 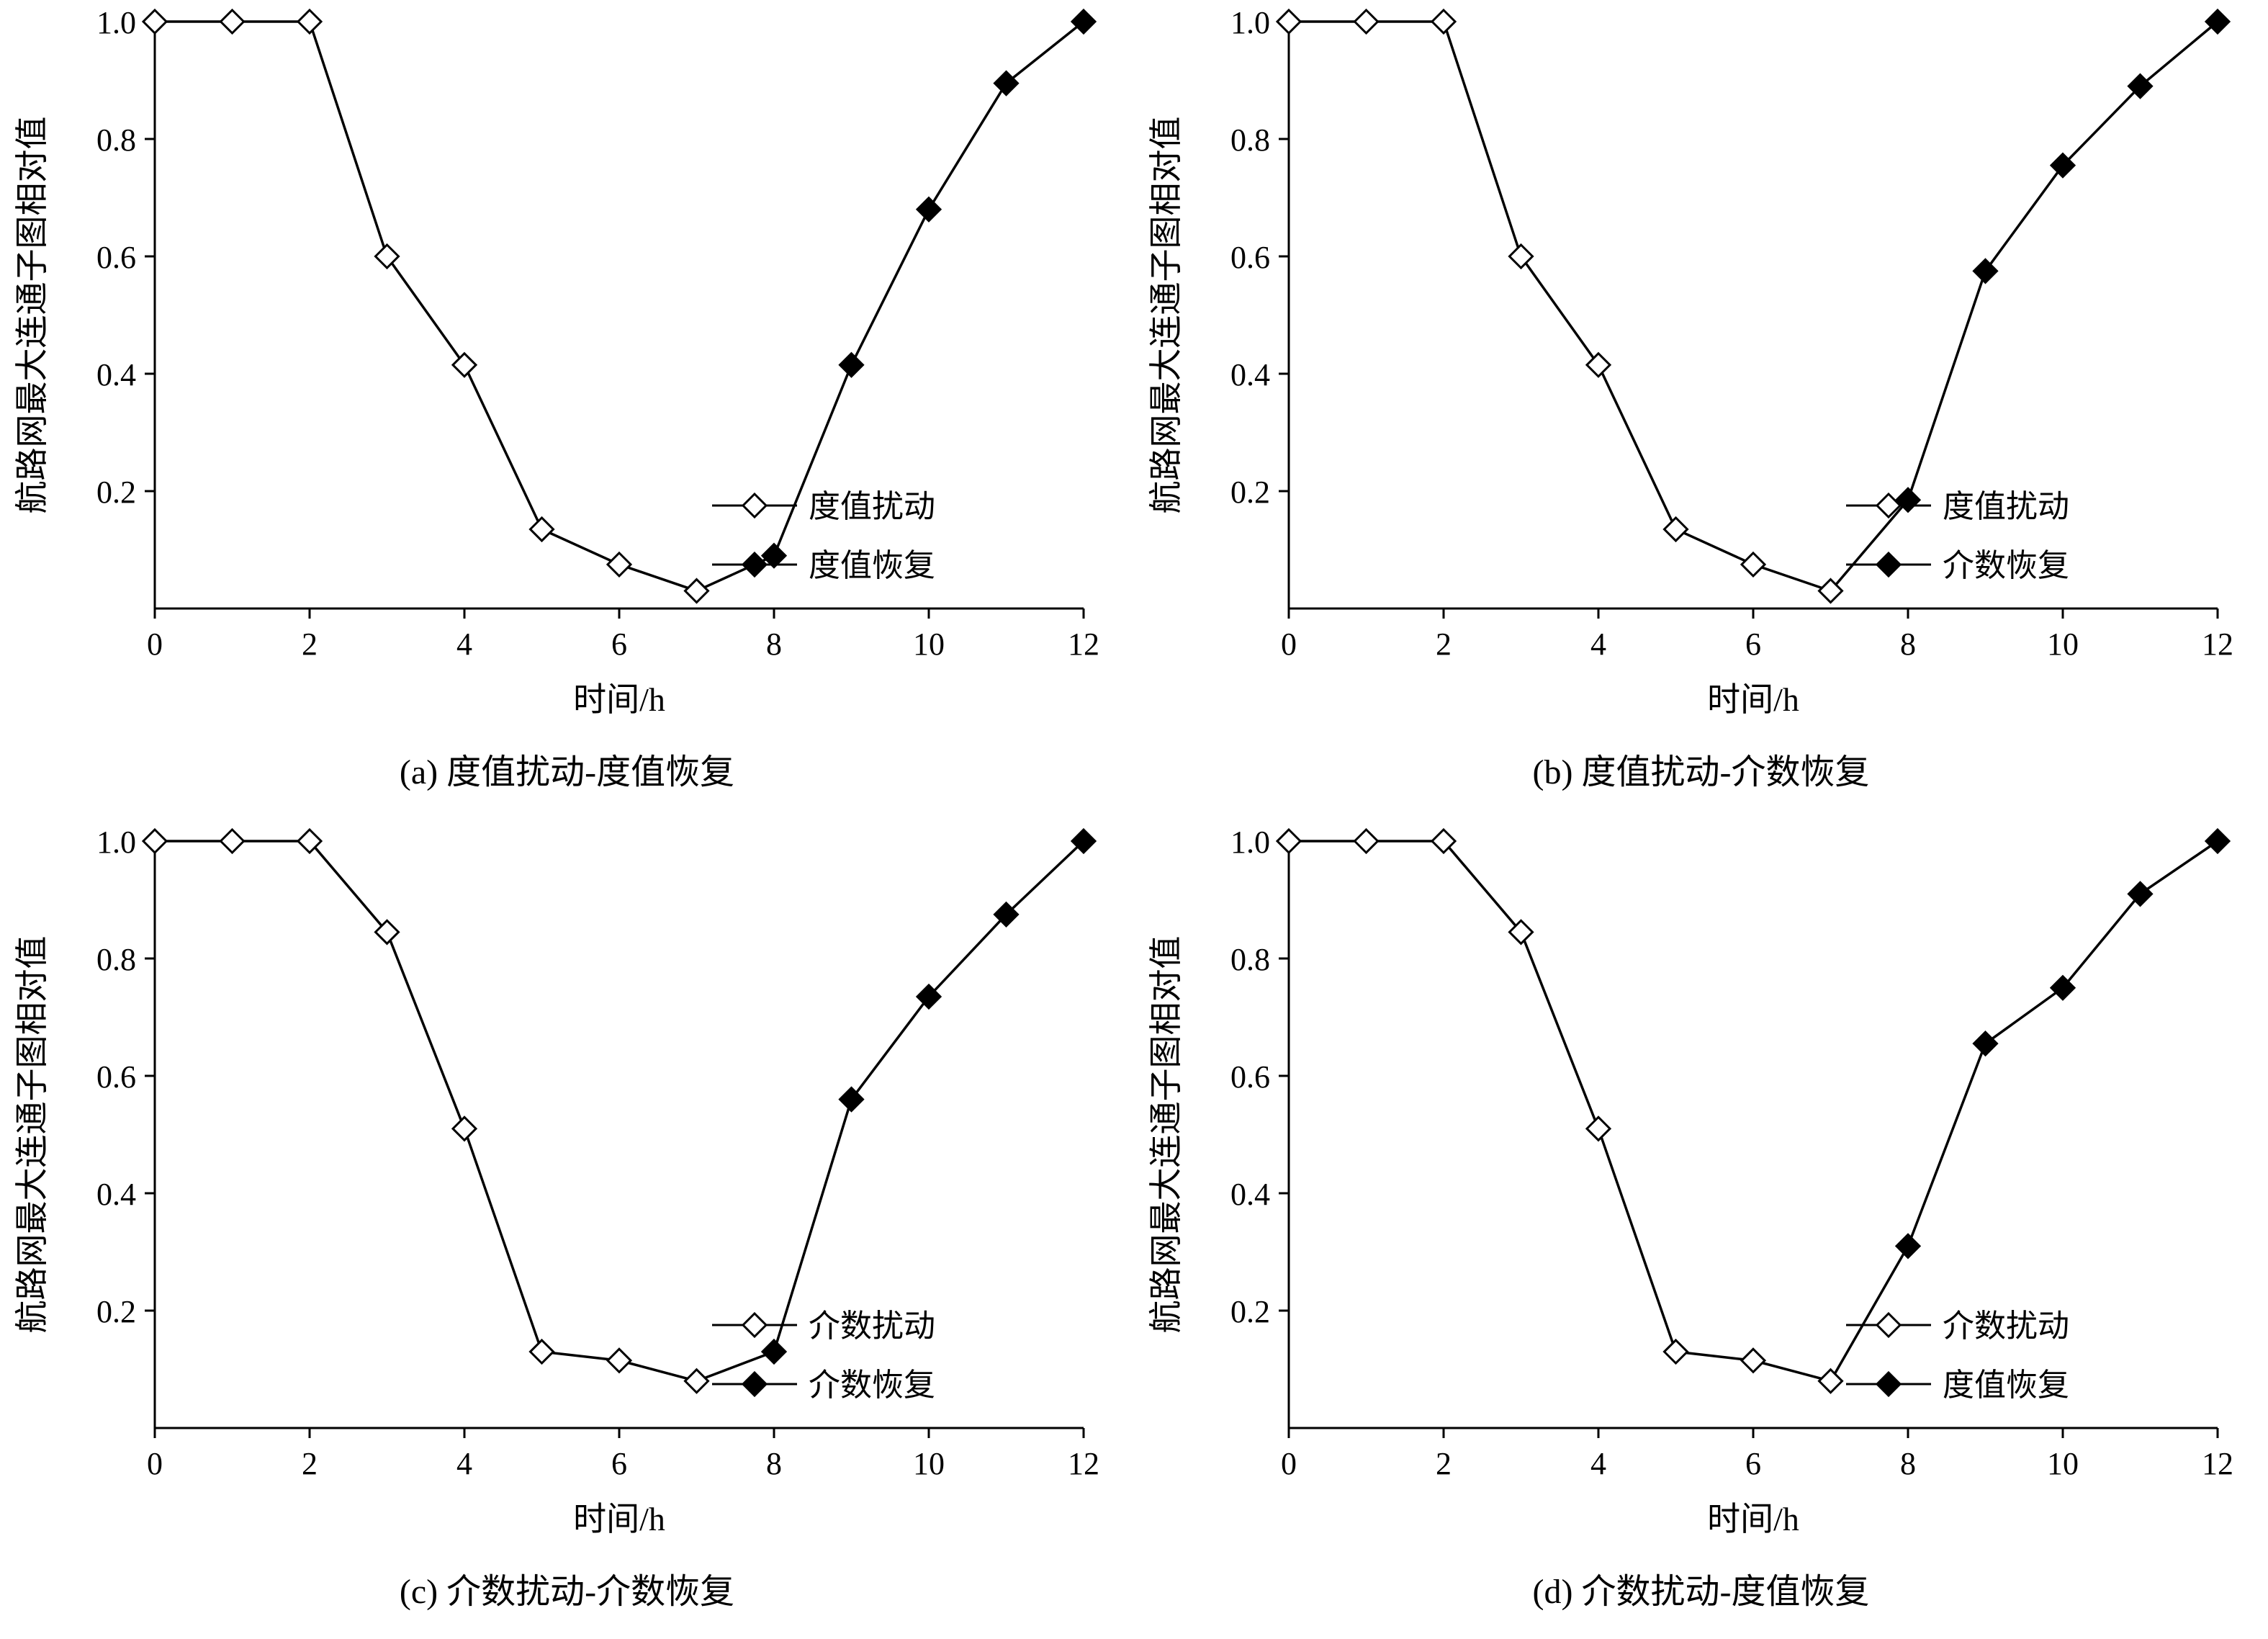 I want to click on legend-label: 度值恢复, so click(x=2006, y=1385).